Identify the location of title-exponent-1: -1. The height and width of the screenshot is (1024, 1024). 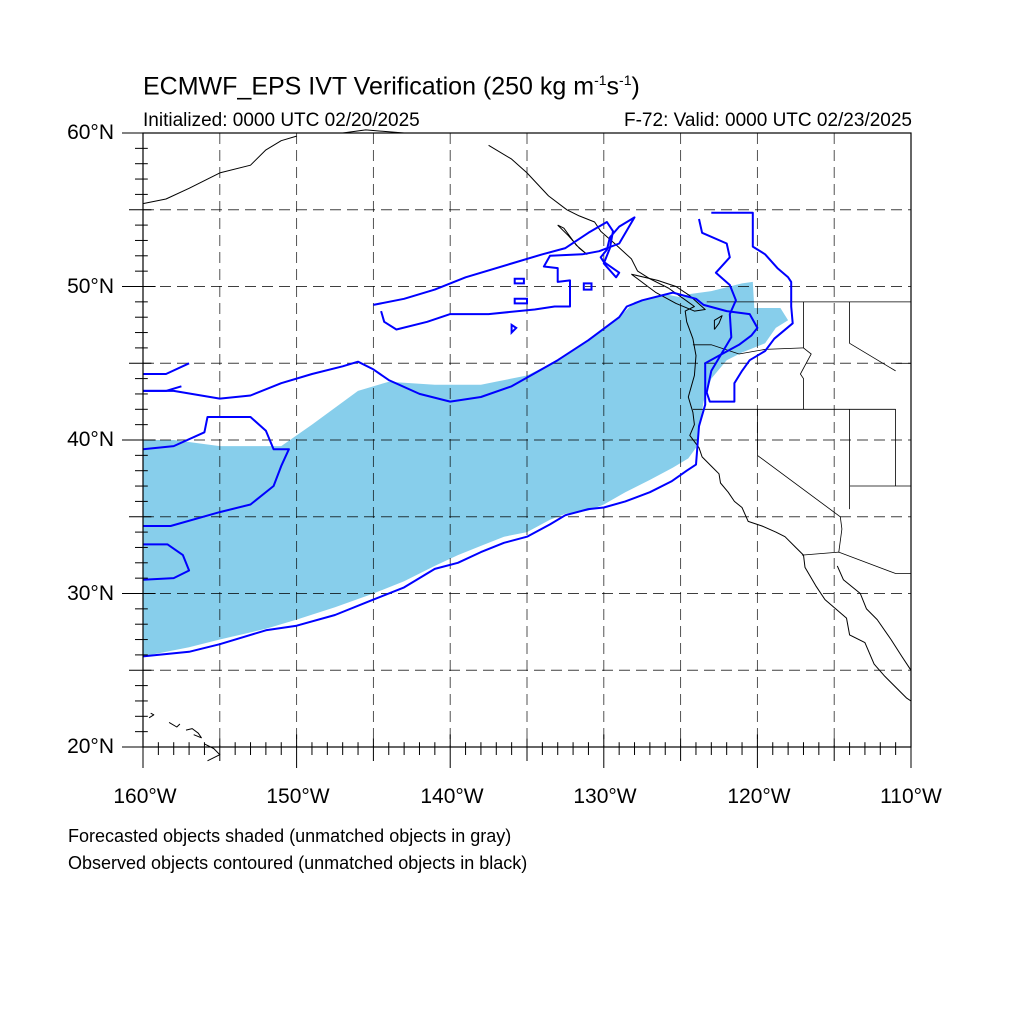
(600, 80).